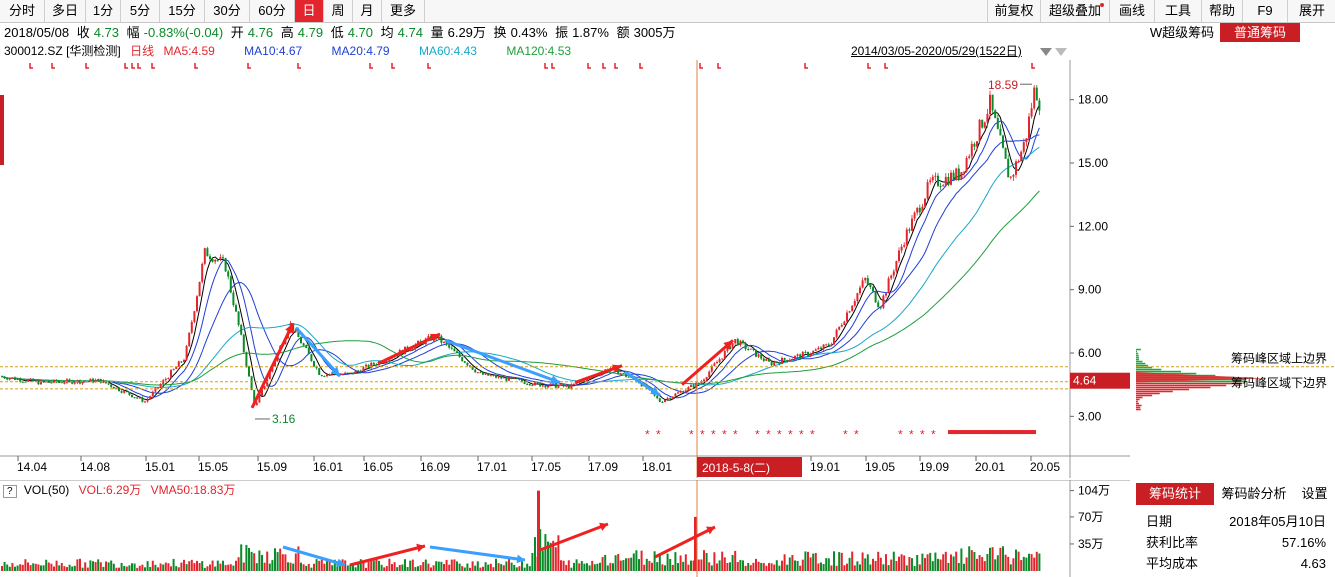  What do you see at coordinates (83, 32) in the screenshot?
I see `close-label: 收` at bounding box center [83, 32].